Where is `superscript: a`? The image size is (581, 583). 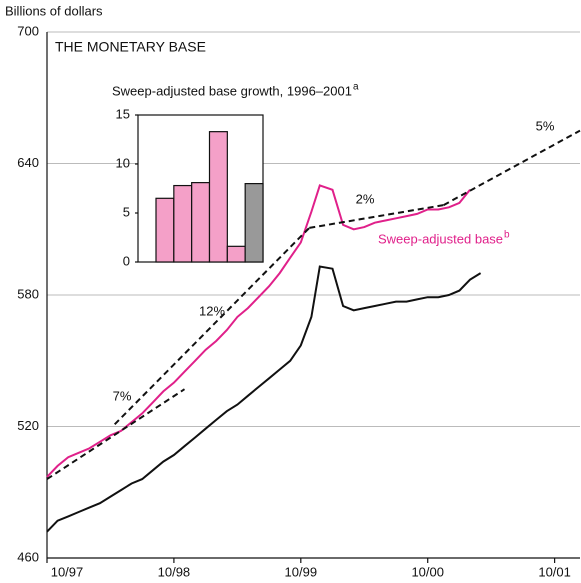 superscript: a is located at coordinates (356, 87).